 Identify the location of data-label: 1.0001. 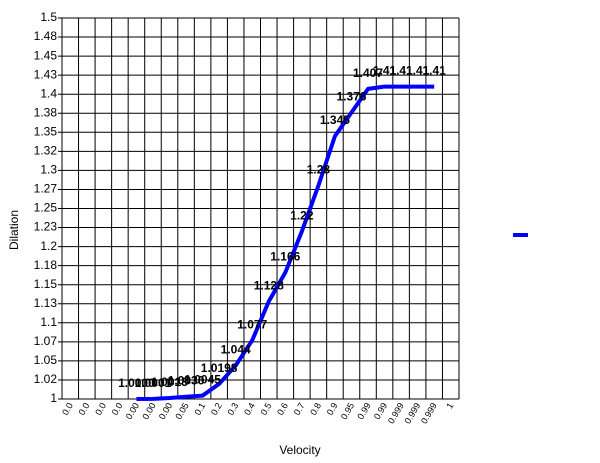
(153, 383).